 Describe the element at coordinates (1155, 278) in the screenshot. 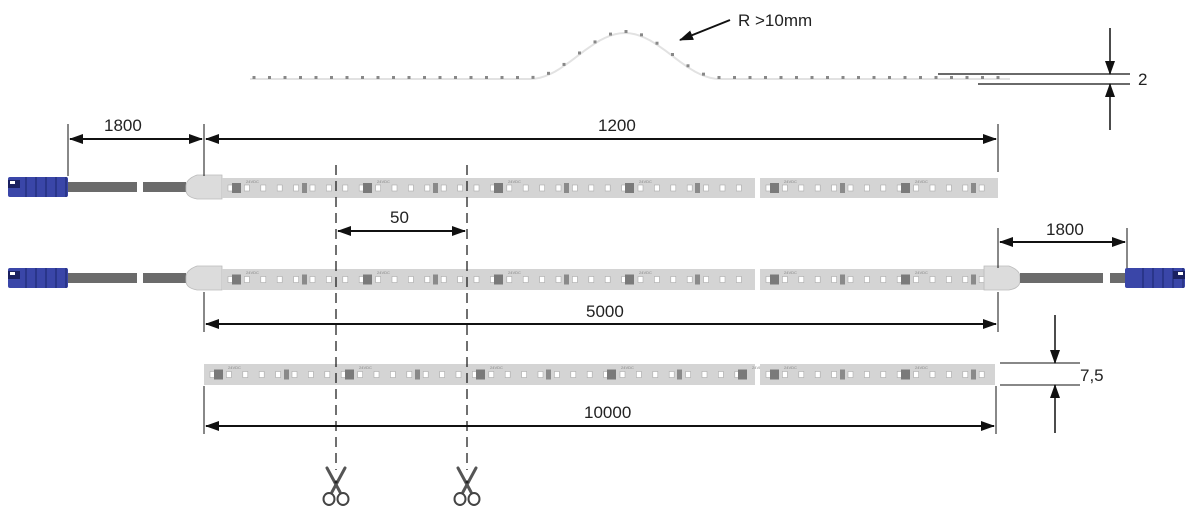

I see `connector` at that location.